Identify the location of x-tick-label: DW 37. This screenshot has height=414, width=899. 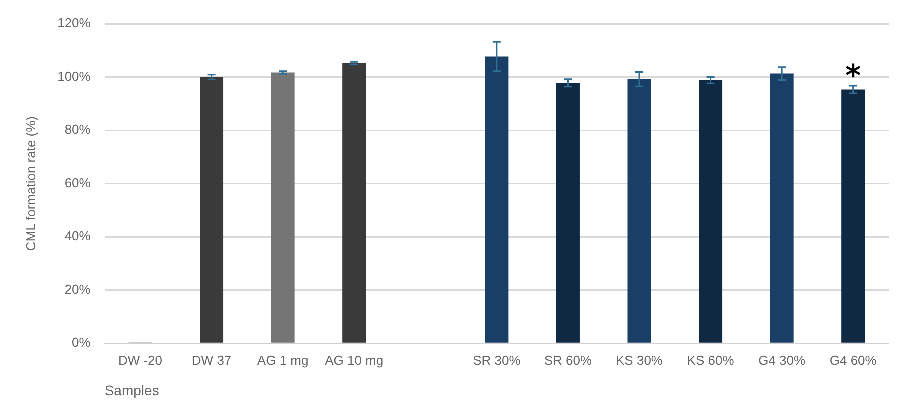
(212, 360).